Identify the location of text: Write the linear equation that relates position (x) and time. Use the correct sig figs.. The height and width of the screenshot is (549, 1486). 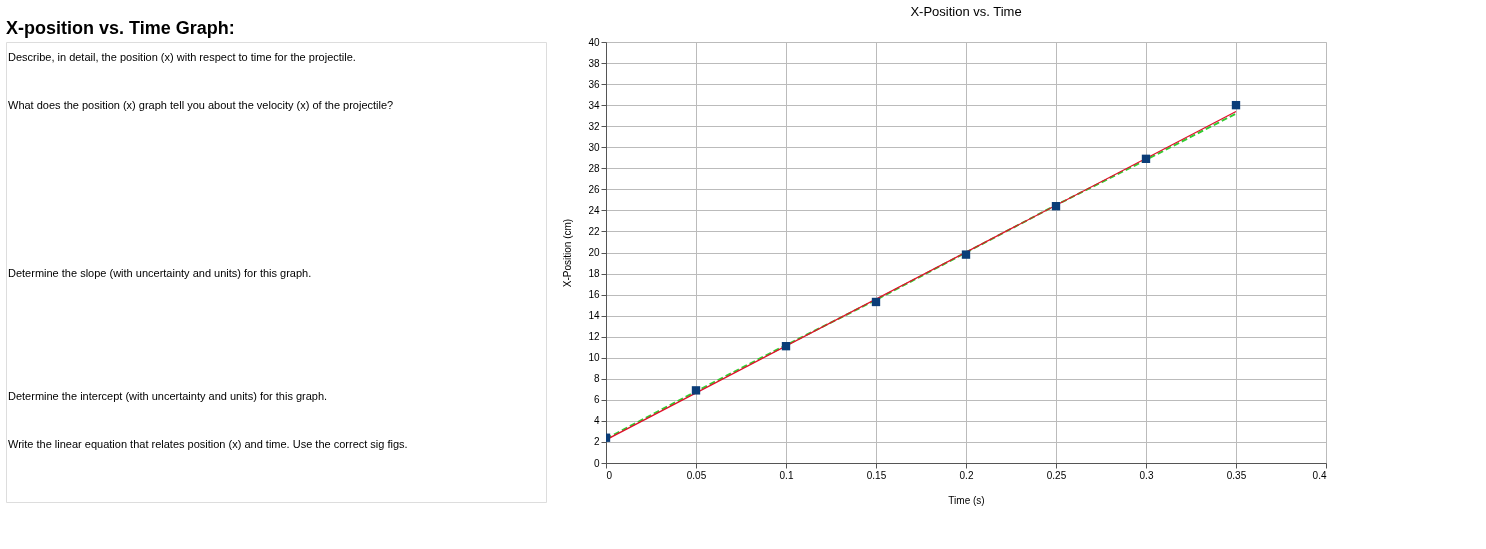
(208, 444).